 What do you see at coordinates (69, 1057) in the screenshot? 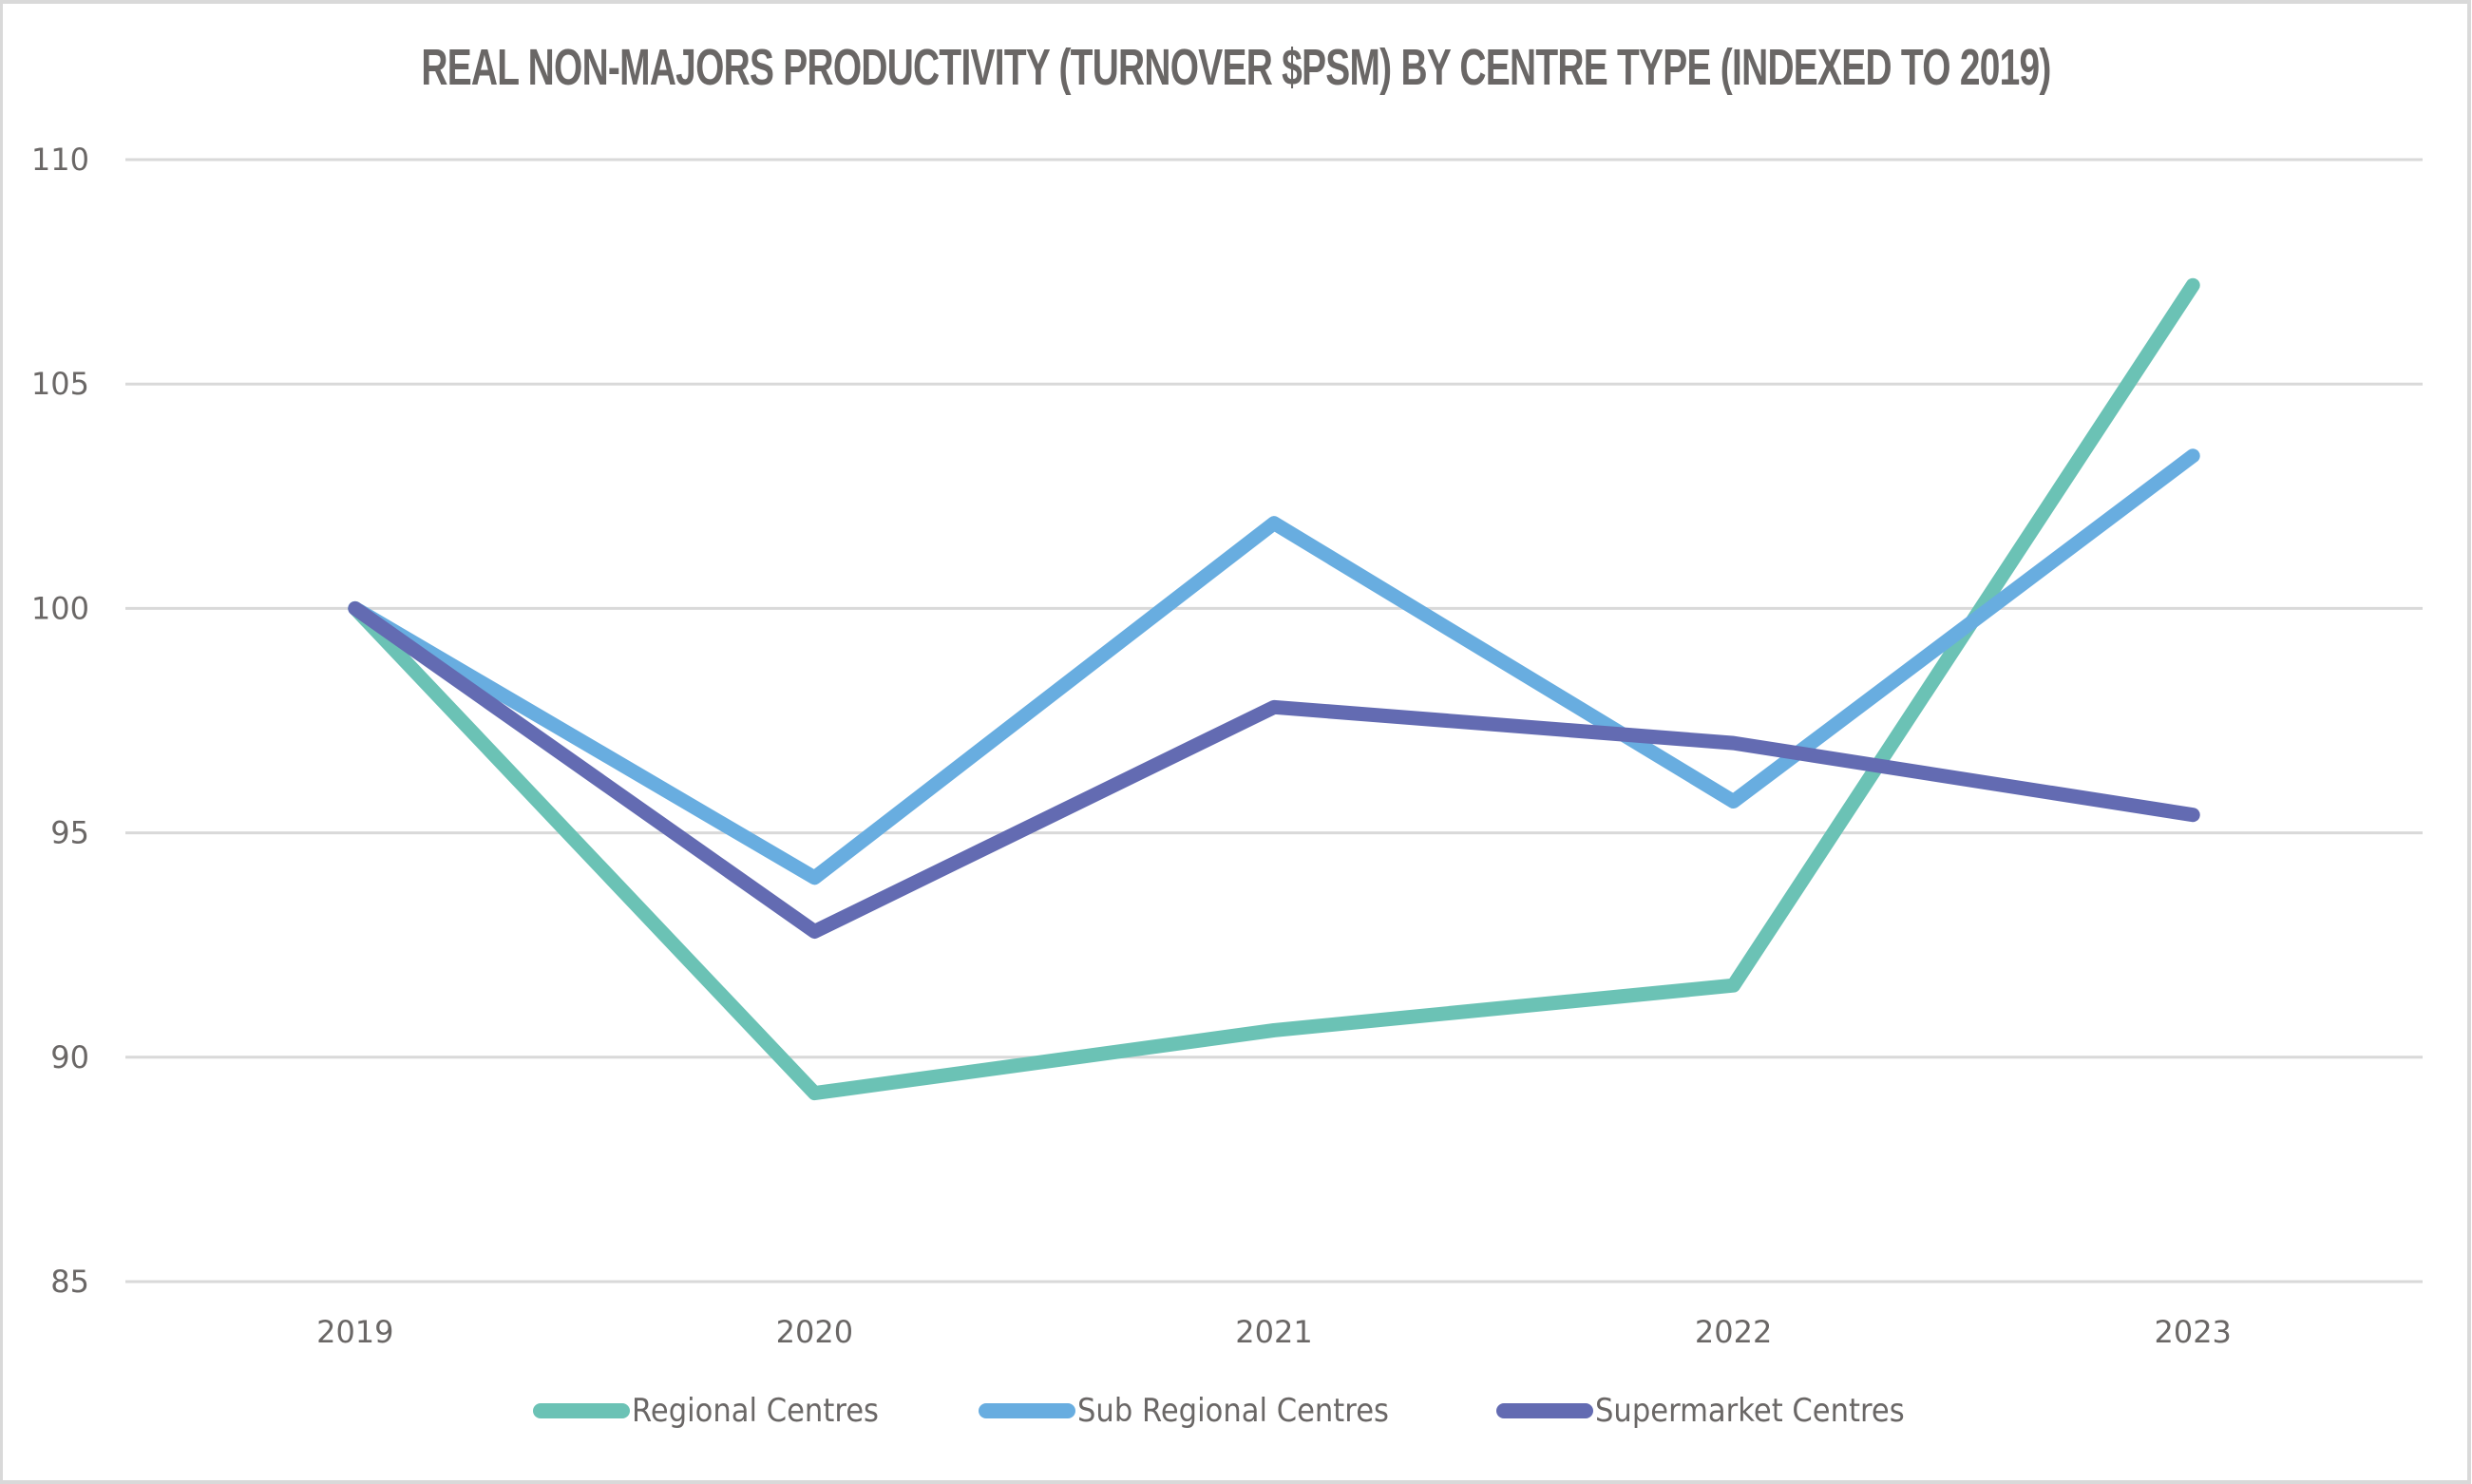
I see `y-tick-label: 90` at bounding box center [69, 1057].